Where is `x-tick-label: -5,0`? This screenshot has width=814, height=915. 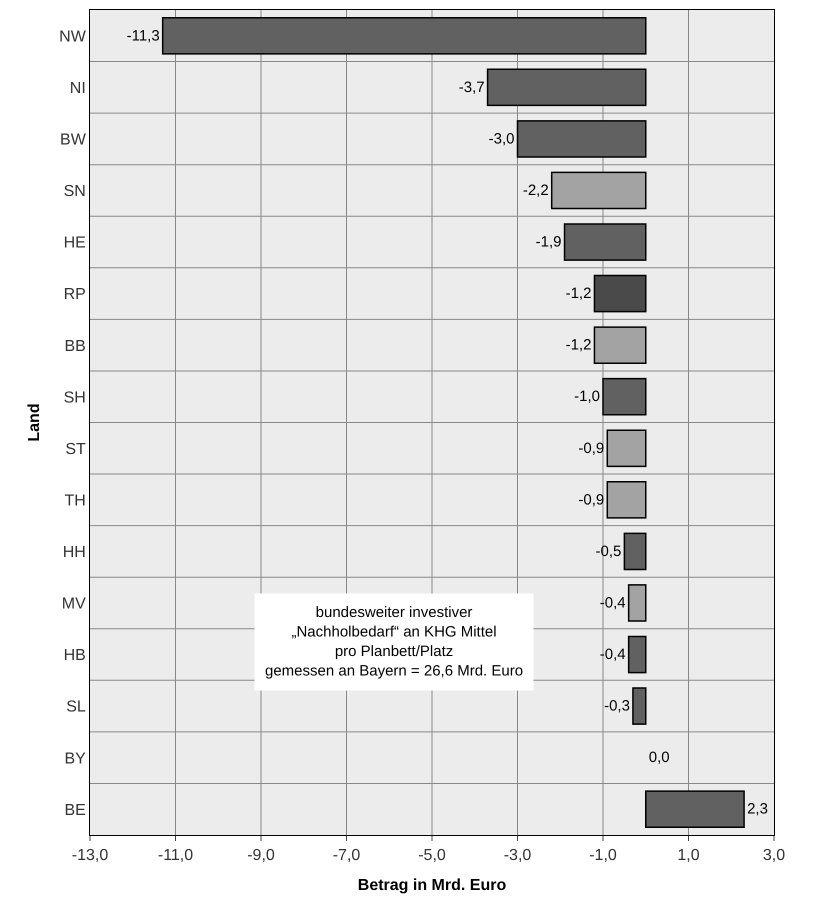
x-tick-label: -5,0 is located at coordinates (432, 855).